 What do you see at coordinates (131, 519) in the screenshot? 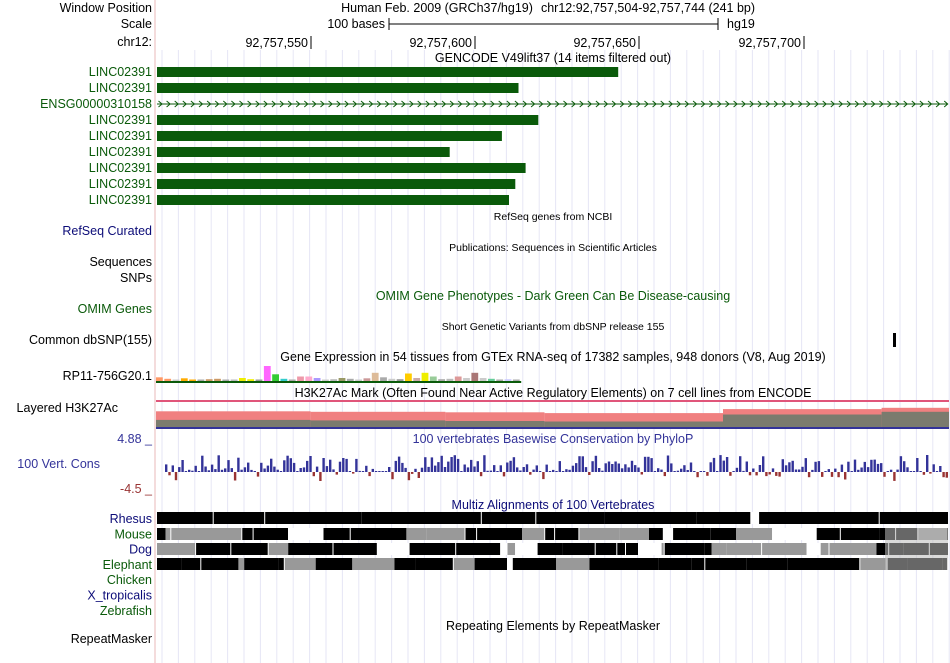
I see `multiz-species-label: Rhesus` at bounding box center [131, 519].